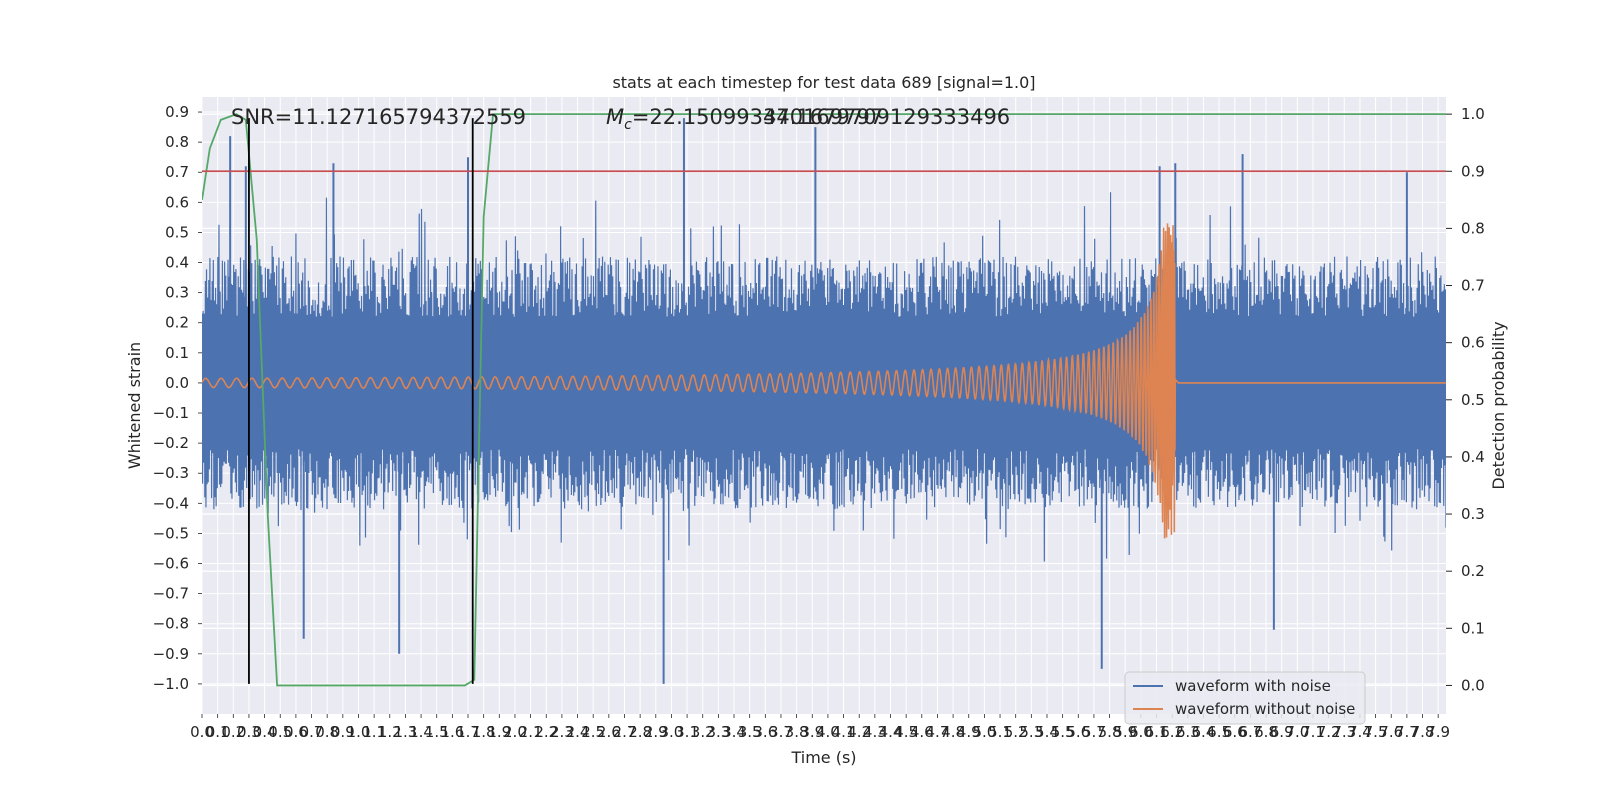 Image resolution: width=1600 pixels, height=804 pixels. Describe the element at coordinates (421, 732) in the screenshot. I see `x-tick-label: 1.4` at that location.